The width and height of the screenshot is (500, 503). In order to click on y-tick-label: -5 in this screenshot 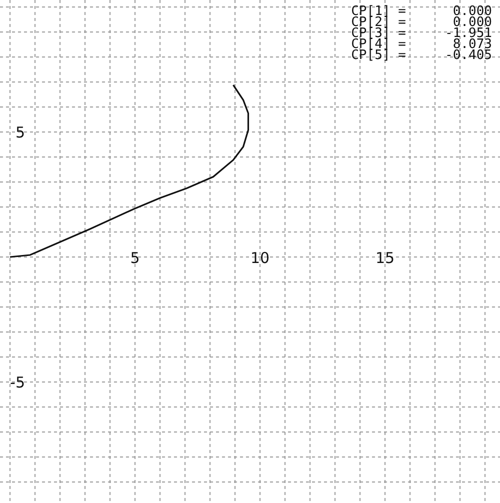, I will do `click(17, 382)`.